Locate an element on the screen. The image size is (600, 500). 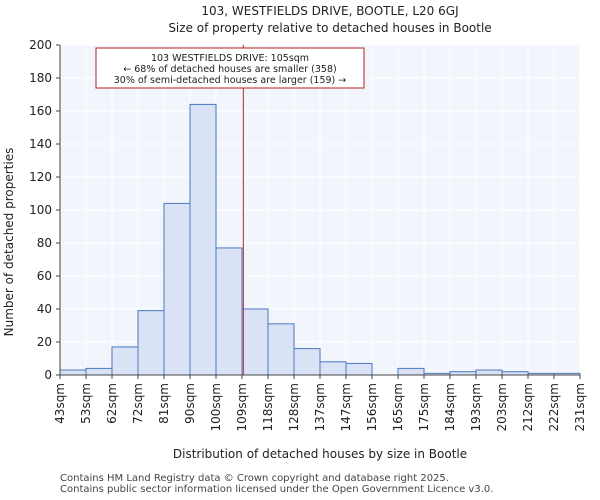
y-tick-label: 200 is located at coordinates (40, 45).